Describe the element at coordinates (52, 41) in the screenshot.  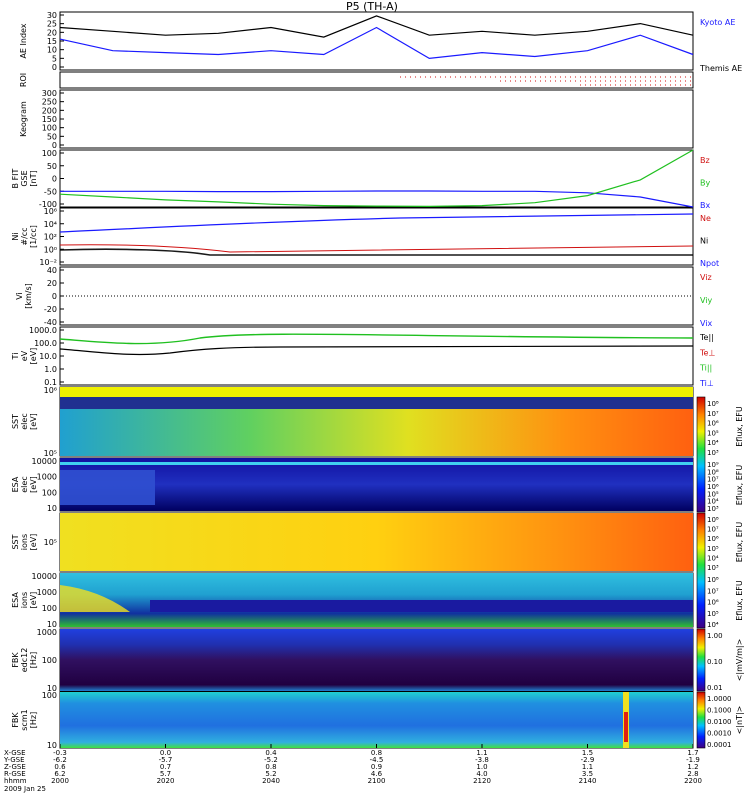
I see `y-tick-label: 15` at that location.